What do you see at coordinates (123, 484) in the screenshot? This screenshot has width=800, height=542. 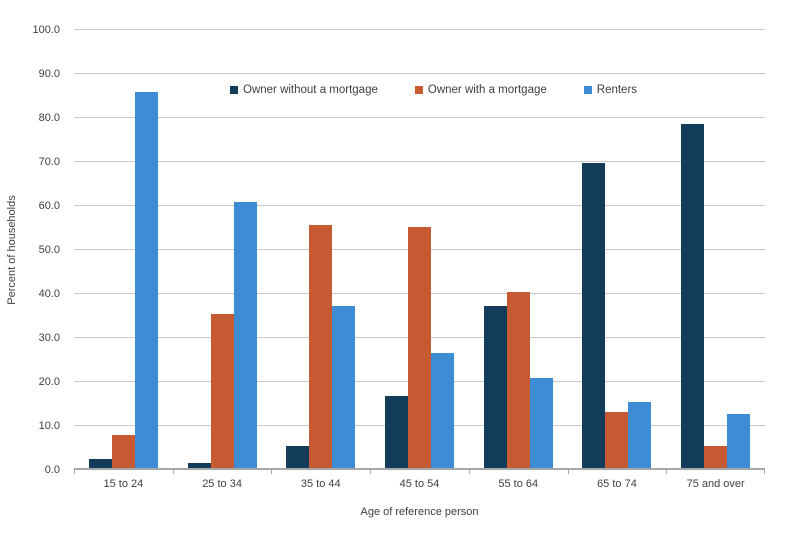 I see `x-tick-label: 15 to 24` at bounding box center [123, 484].